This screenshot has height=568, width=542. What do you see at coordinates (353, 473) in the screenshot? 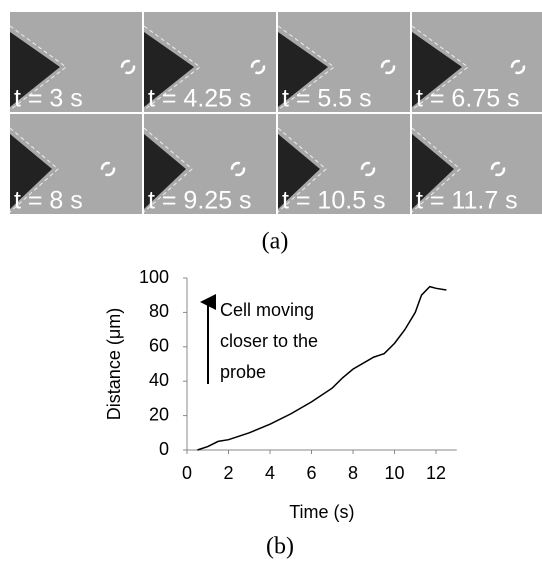
I see `x-tick-label: 8` at bounding box center [353, 473].